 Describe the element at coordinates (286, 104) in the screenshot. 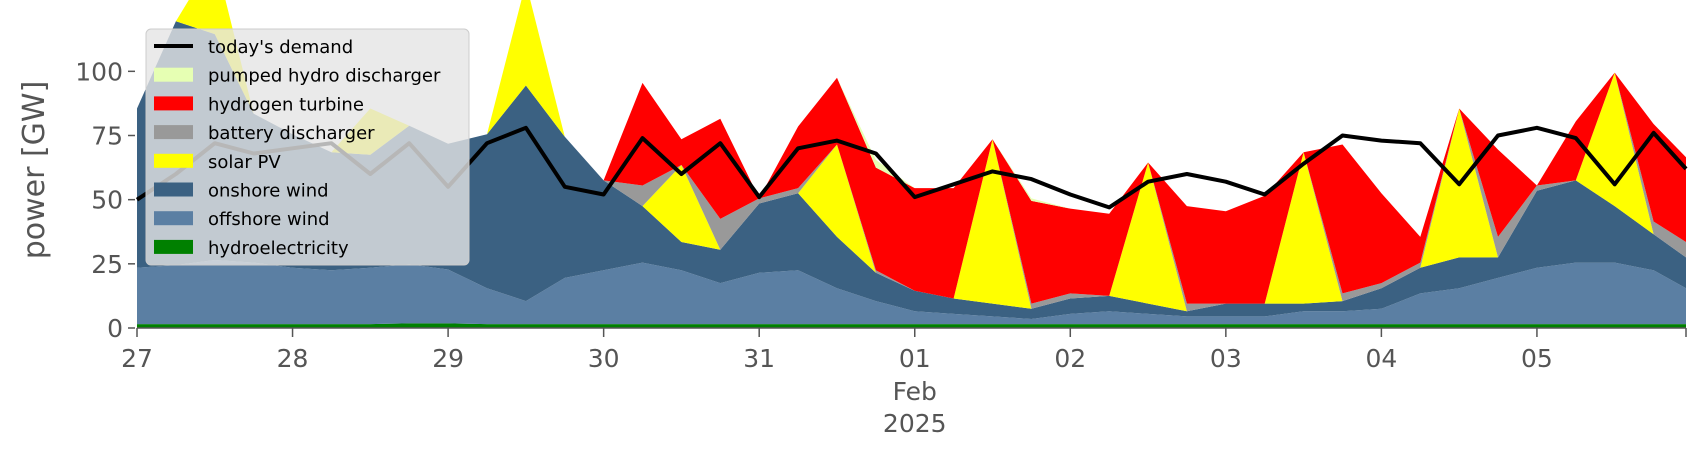

I see `legend-label: hydrogen turbine` at that location.